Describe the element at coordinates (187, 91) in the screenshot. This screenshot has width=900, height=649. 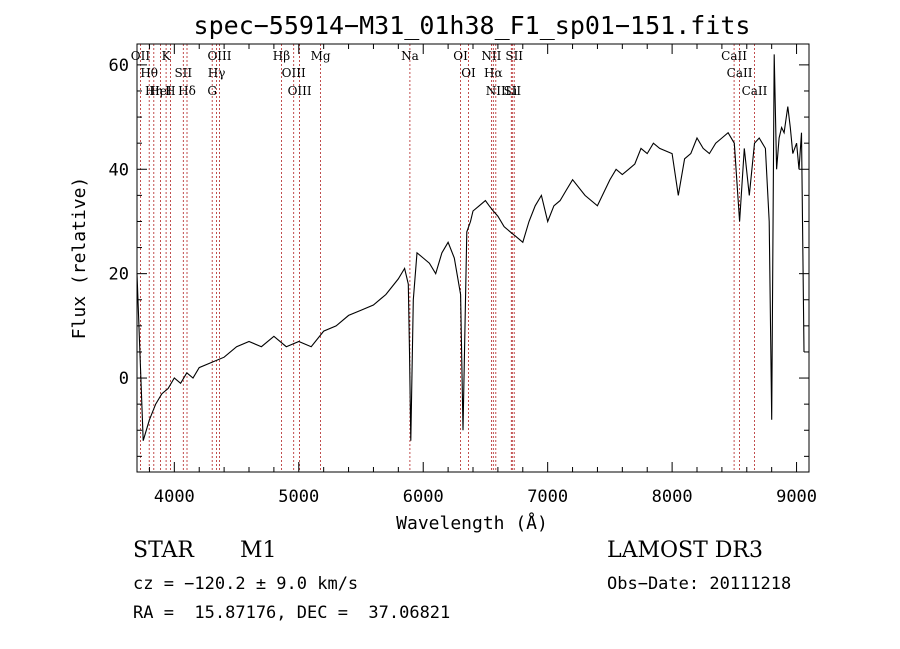
I see `line-label-7: Hδ` at that location.